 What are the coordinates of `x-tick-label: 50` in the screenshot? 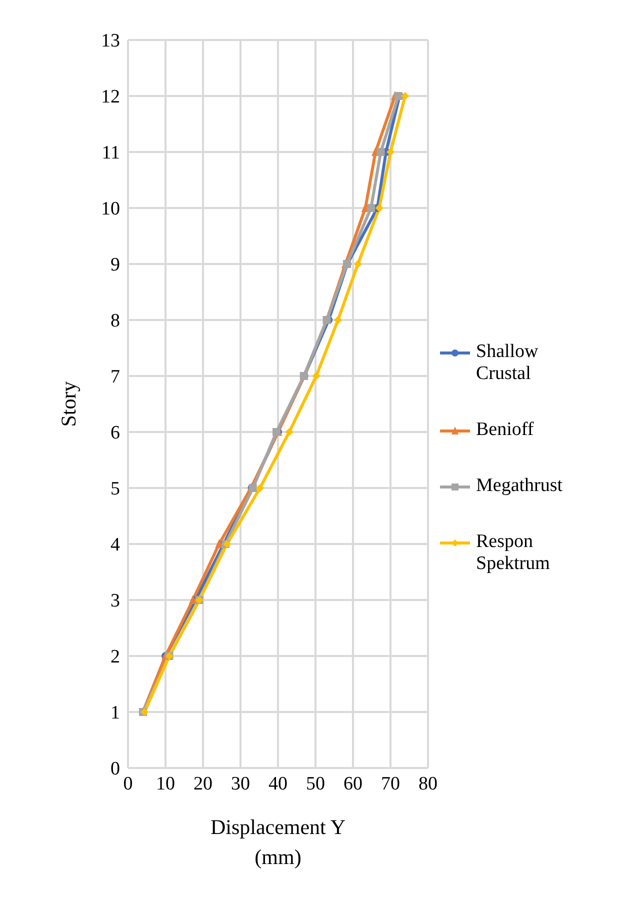 It's located at (315, 783).